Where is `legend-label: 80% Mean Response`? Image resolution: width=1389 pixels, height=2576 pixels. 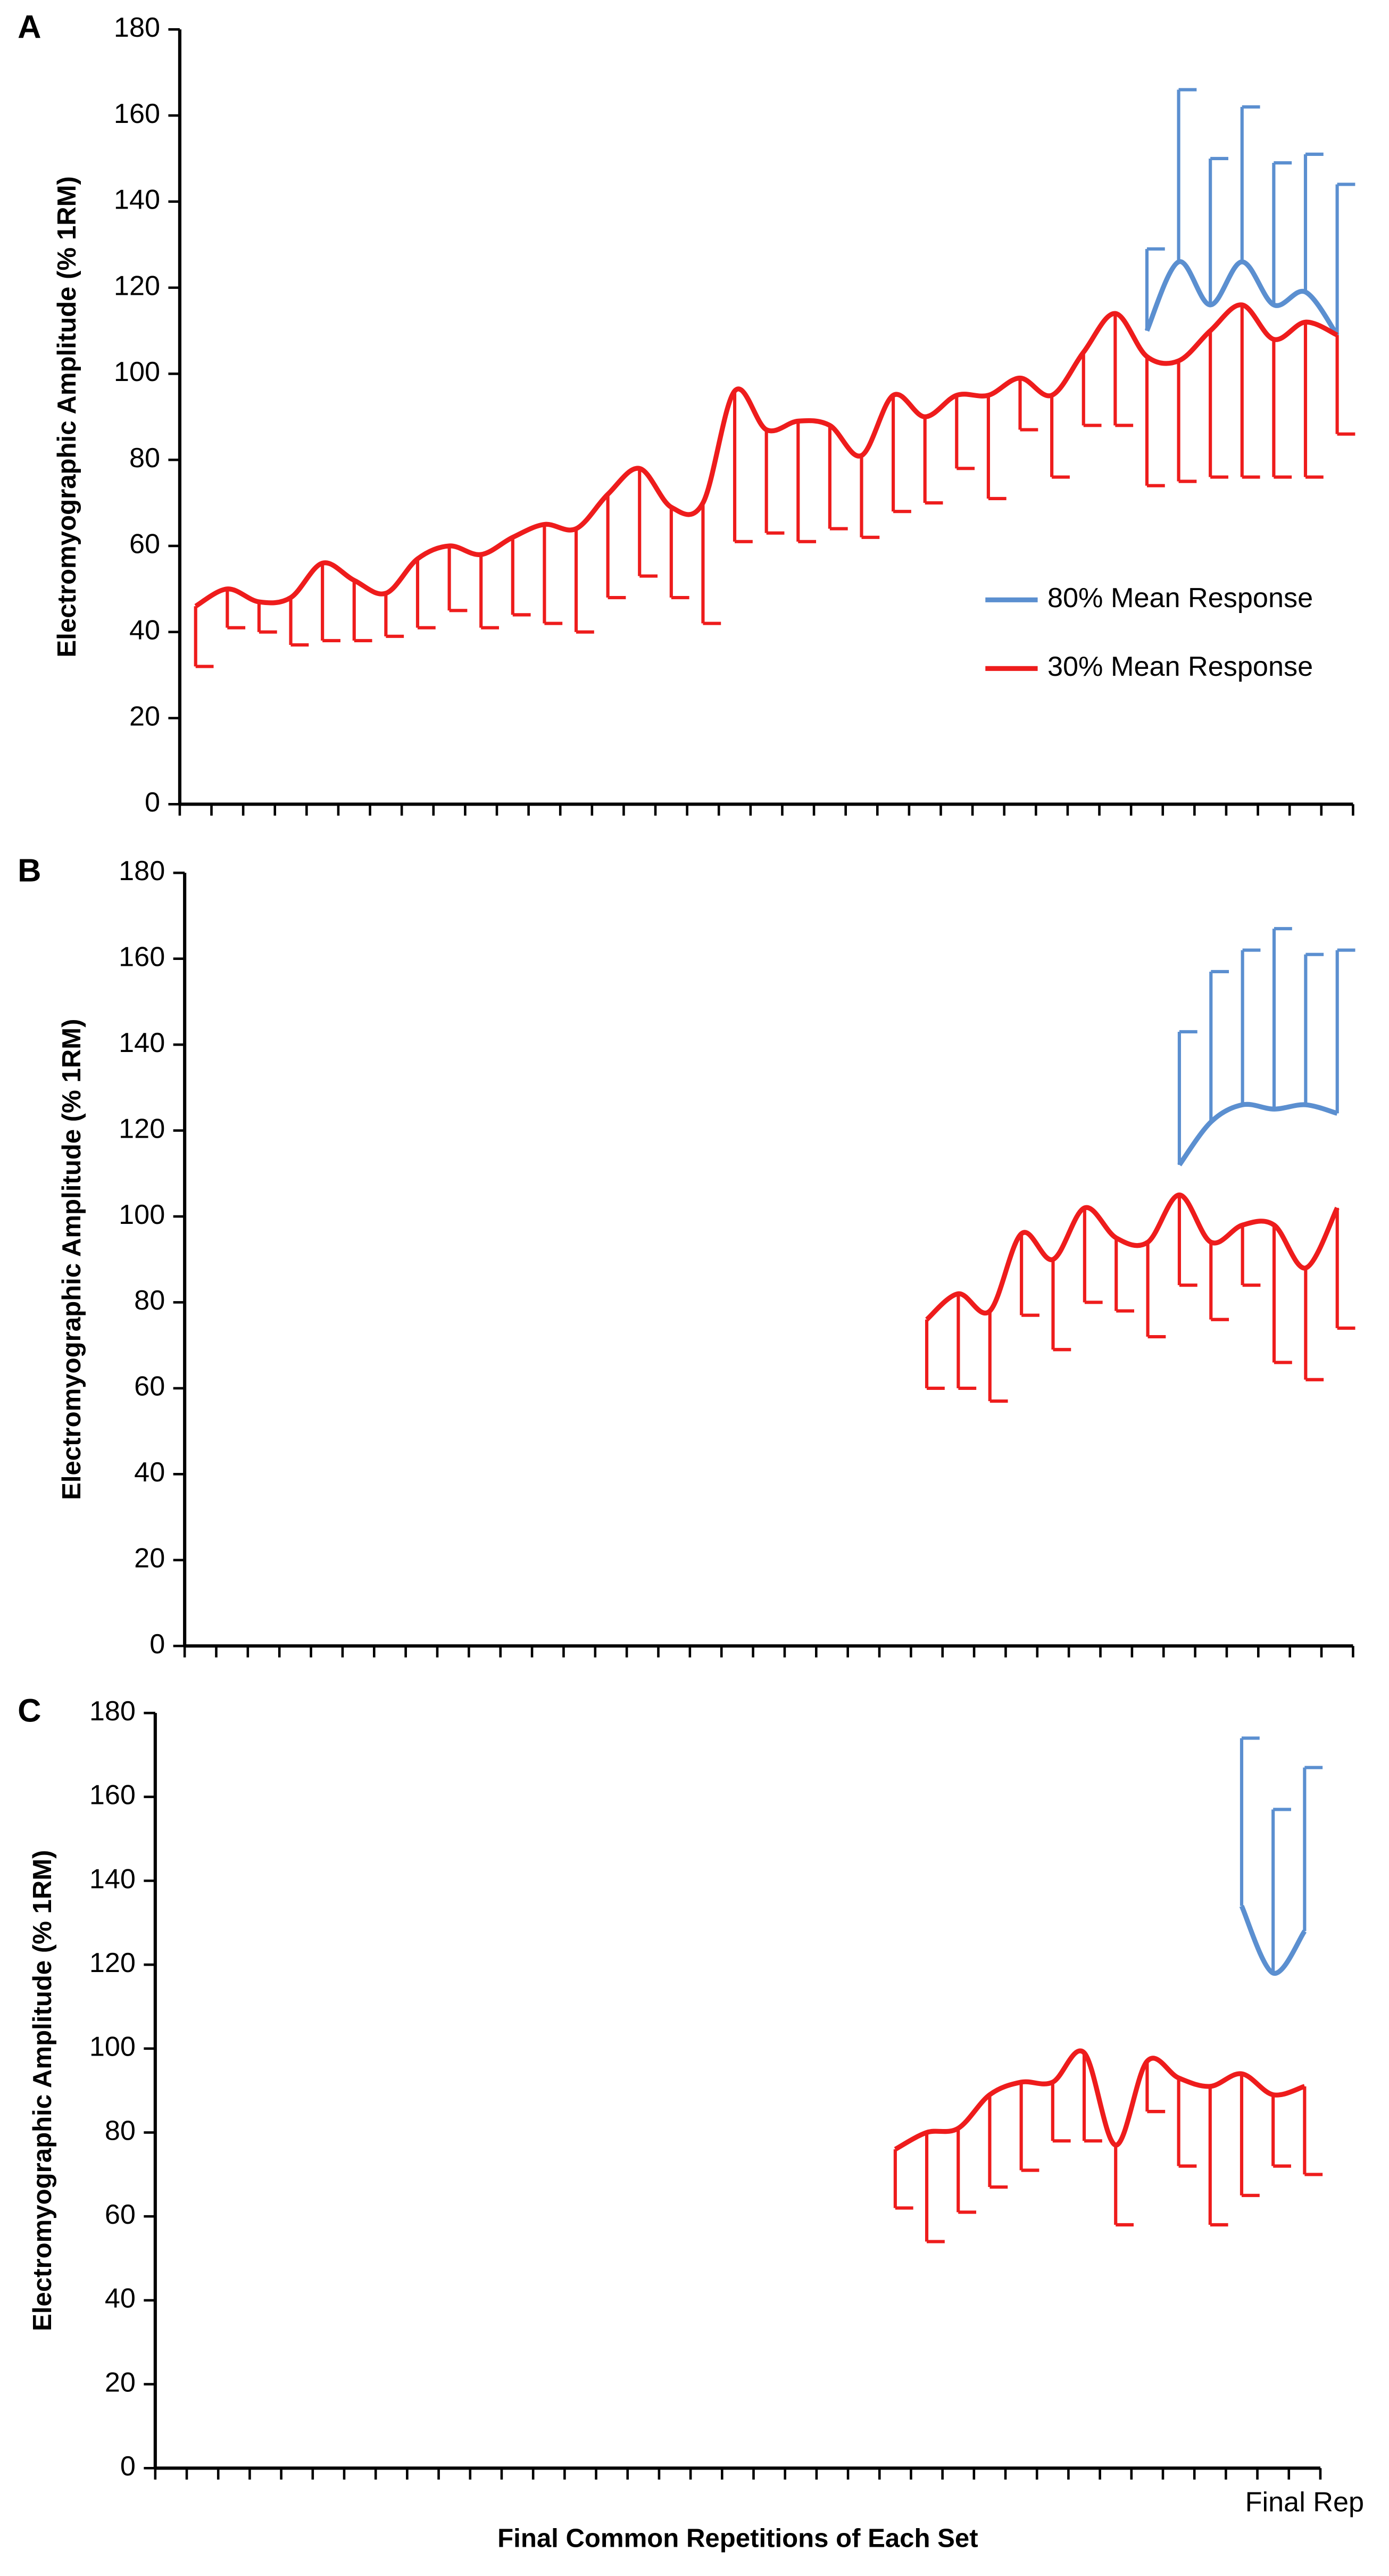
legend-label: 80% Mean Response is located at coordinates (1180, 598).